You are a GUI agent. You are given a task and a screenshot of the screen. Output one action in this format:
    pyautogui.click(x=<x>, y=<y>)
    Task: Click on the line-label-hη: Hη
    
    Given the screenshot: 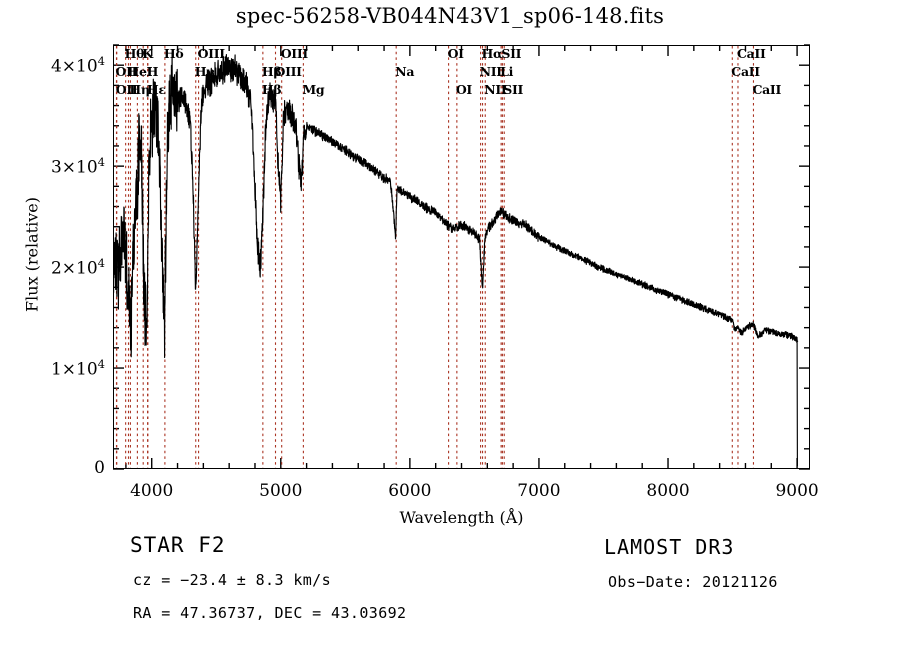 What is the action you would take?
    pyautogui.click(x=139, y=89)
    